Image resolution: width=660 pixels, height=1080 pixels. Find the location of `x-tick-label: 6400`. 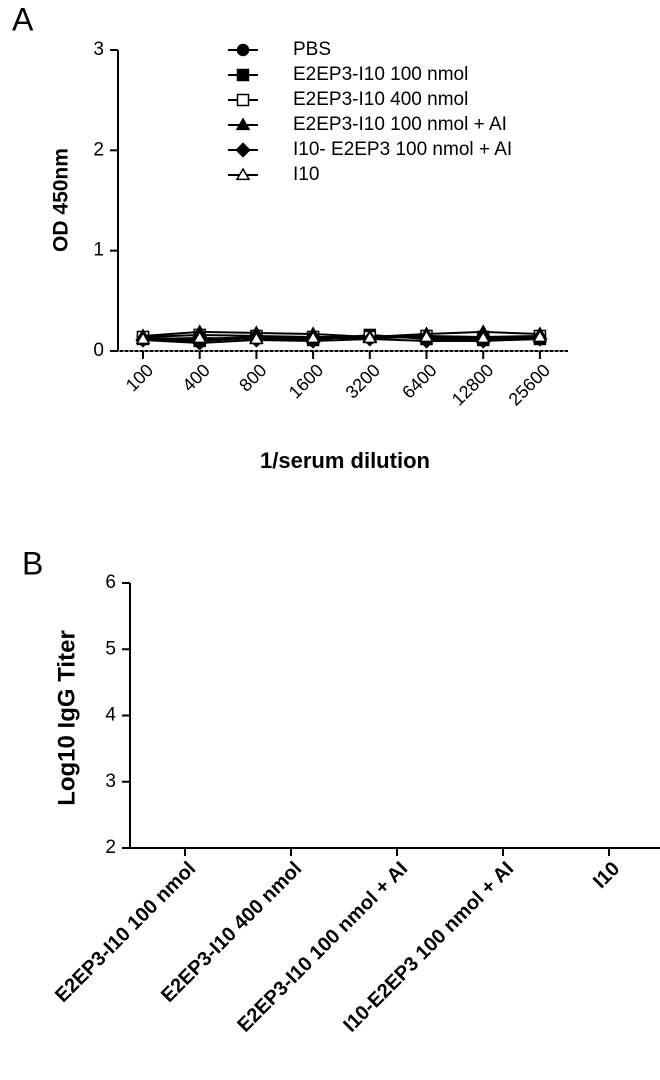

x-tick-label: 6400 is located at coordinates (419, 381).